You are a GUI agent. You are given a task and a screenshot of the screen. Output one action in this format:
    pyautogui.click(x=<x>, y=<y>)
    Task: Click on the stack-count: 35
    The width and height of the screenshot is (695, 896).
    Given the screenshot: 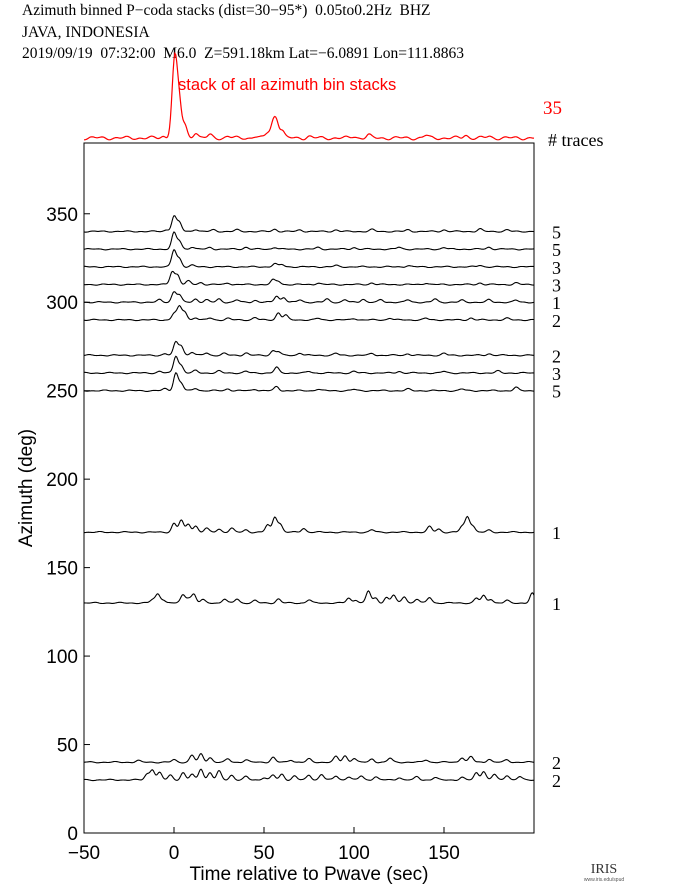 What is the action you would take?
    pyautogui.click(x=552, y=108)
    